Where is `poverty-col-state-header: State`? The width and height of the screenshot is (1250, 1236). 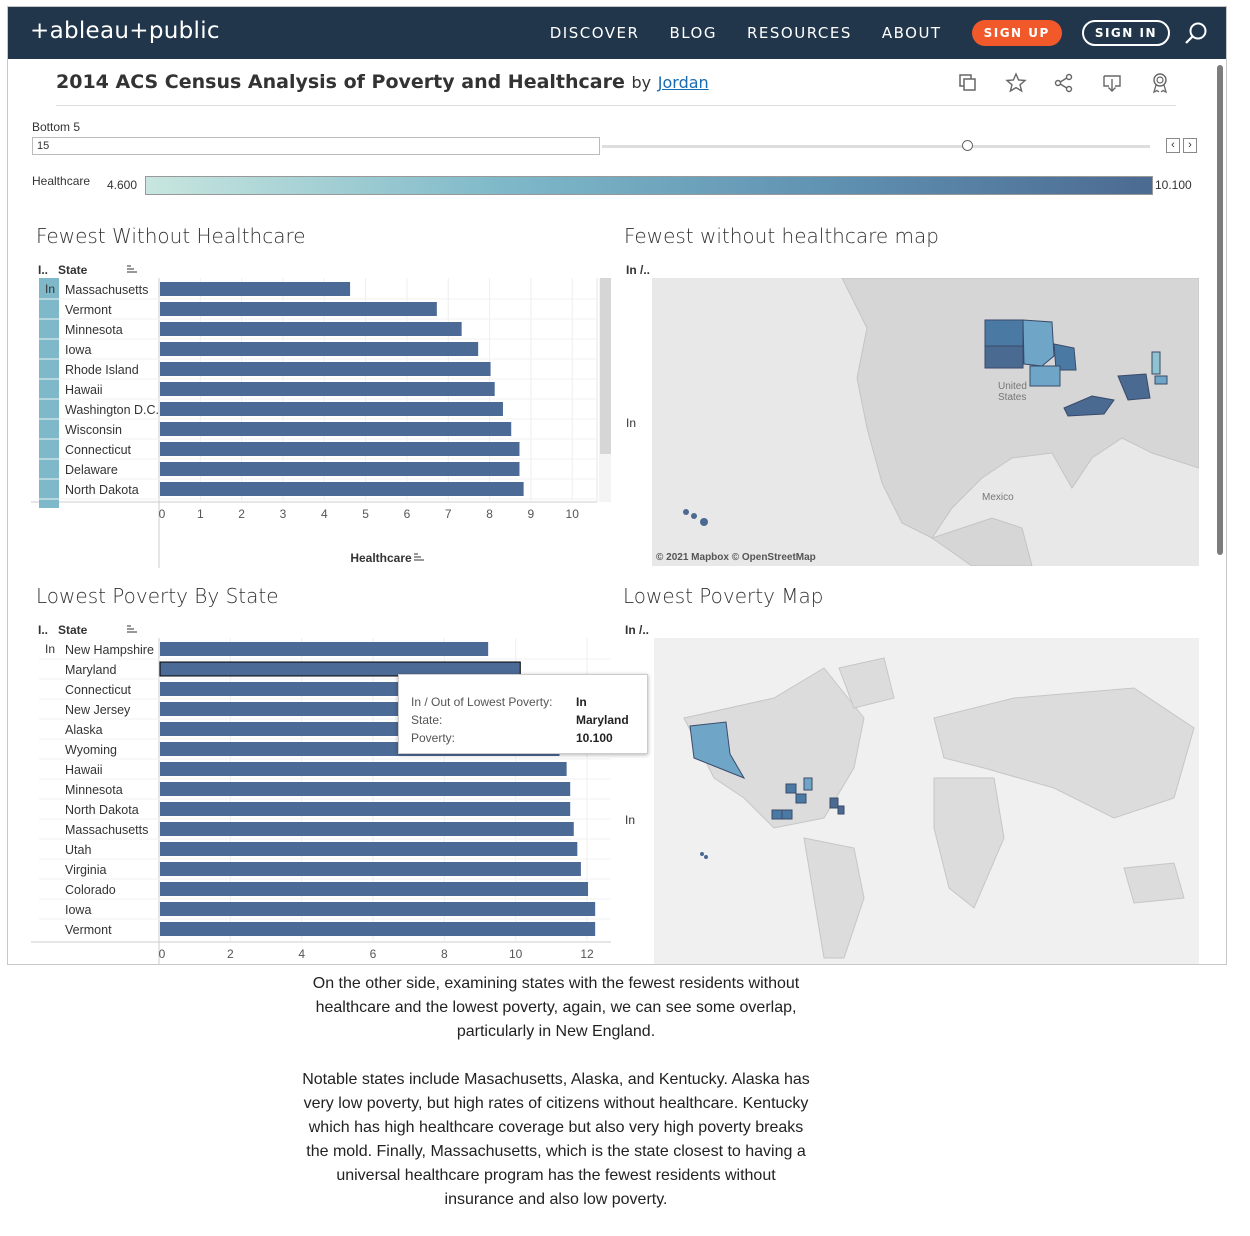
poverty-col-state-header: State is located at coordinates (73, 630).